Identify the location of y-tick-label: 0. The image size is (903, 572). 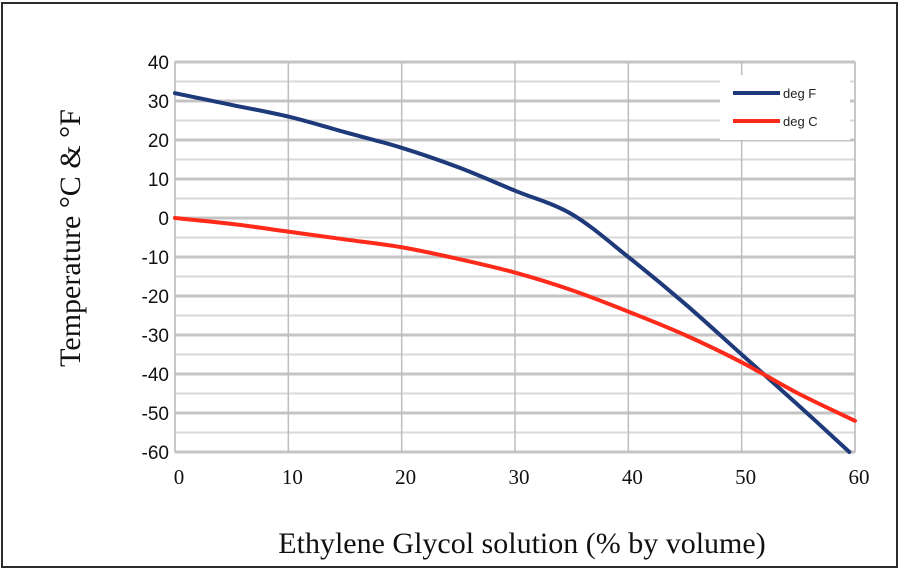
(163, 219).